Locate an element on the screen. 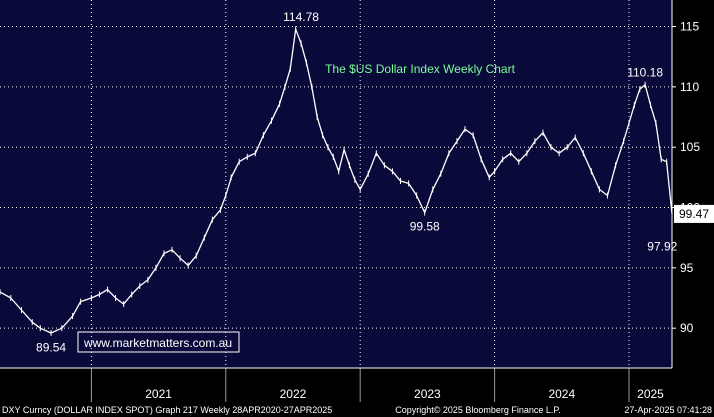 The image size is (714, 417). y-tick-label: 115 is located at coordinates (689, 27).